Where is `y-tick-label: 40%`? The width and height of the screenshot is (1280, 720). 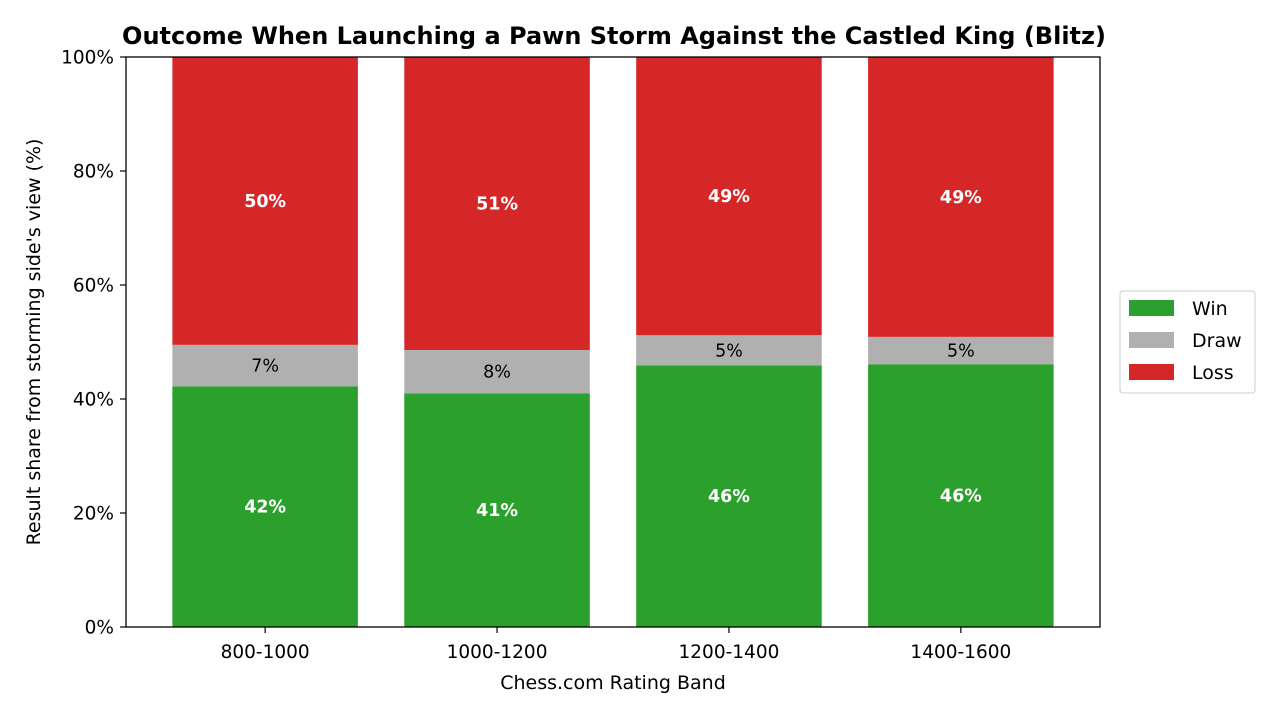 y-tick-label: 40% is located at coordinates (93, 400).